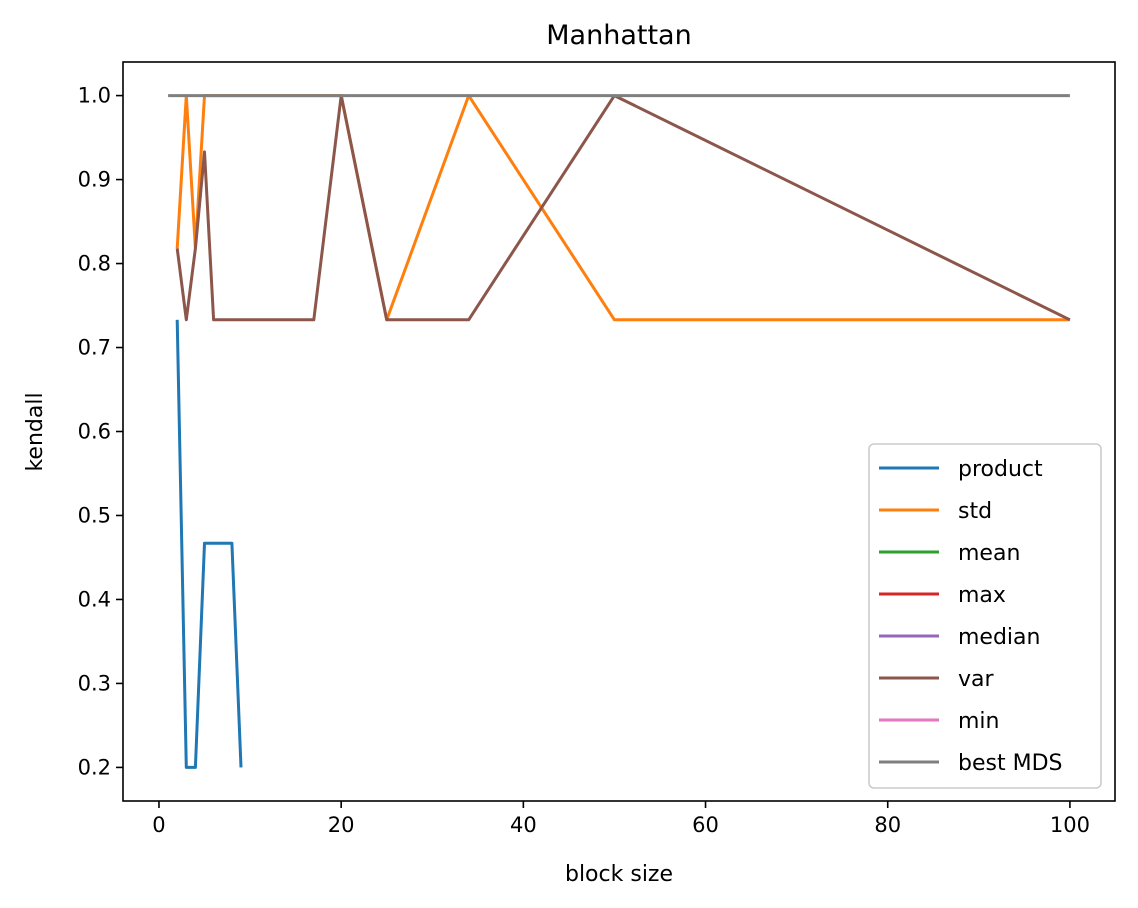 The width and height of the screenshot is (1138, 908). I want to click on y-tick-label: 0.8, so click(94, 264).